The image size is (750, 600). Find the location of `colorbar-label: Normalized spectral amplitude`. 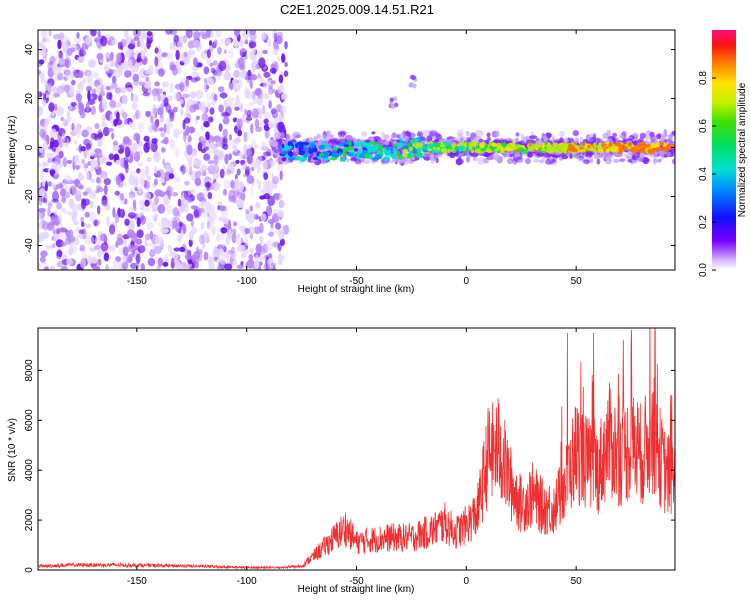

colorbar-label: Normalized spectral amplitude is located at coordinates (742, 149).